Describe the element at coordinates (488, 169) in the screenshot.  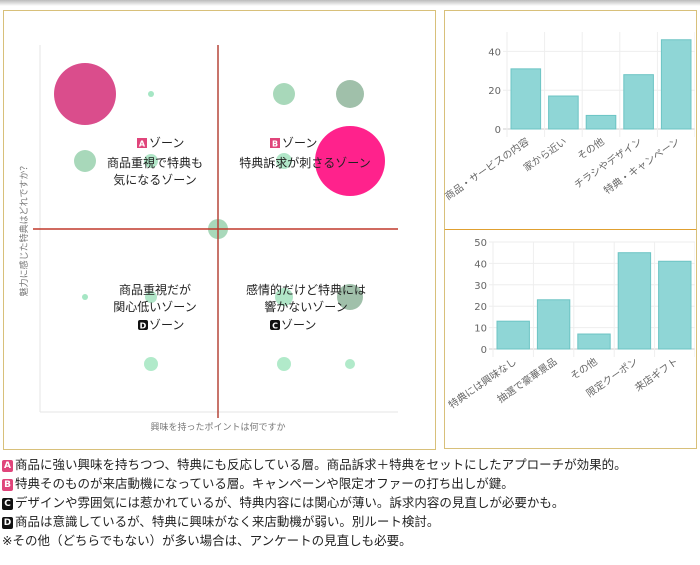
I see `x-tick-label: 商品・サービスの内容` at that location.